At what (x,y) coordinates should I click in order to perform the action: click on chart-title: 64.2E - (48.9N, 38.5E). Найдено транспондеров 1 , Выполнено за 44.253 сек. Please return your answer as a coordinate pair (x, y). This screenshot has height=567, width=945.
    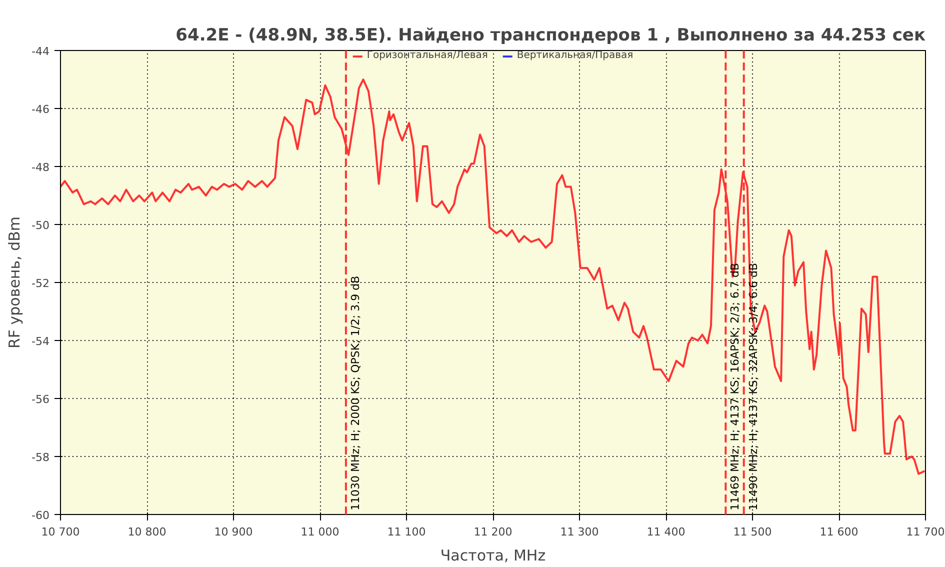
    Looking at the image, I should click on (551, 36).